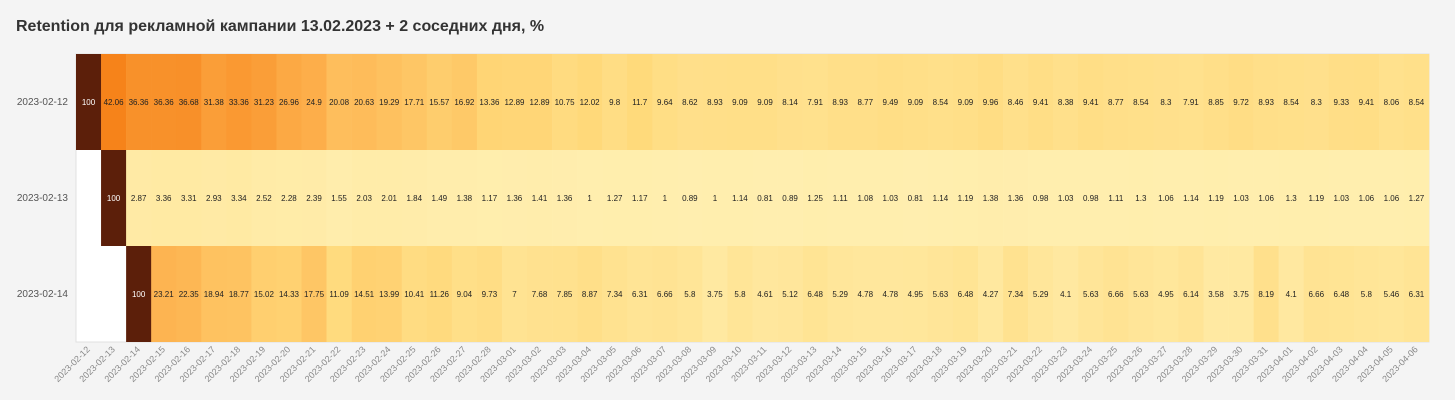 The height and width of the screenshot is (400, 1455). I want to click on cell-value-label: 20.63, so click(364, 102).